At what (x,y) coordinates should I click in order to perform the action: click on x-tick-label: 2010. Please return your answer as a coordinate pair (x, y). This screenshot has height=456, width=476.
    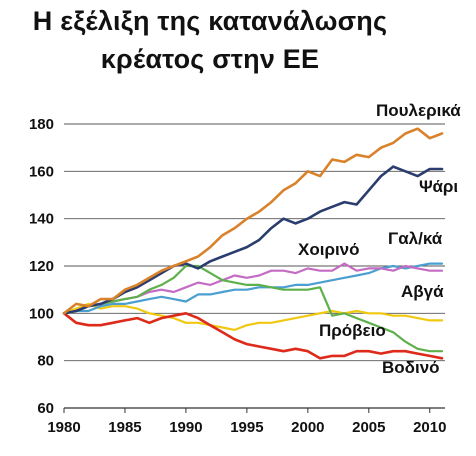
    Looking at the image, I should click on (429, 427).